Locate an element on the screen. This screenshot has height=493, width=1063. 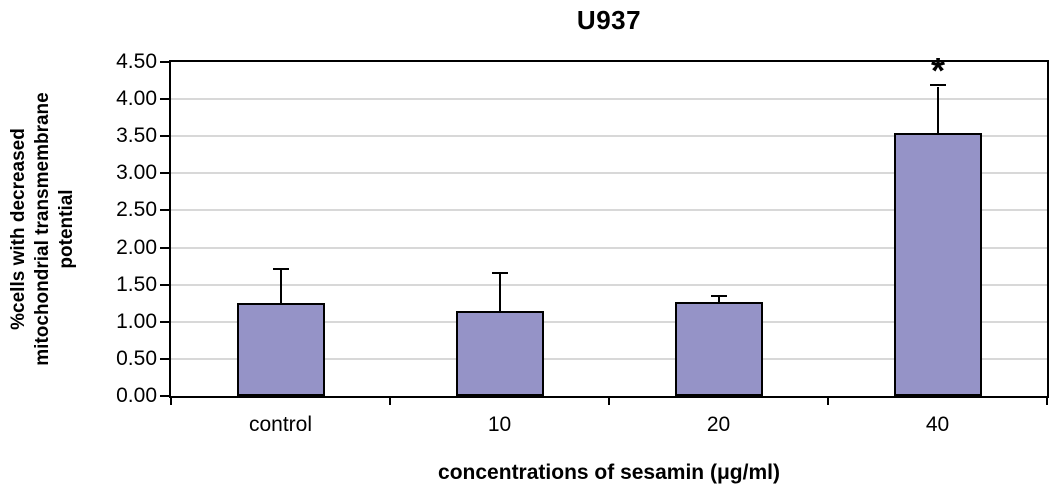
chart-title: U937 is located at coordinates (609, 20).